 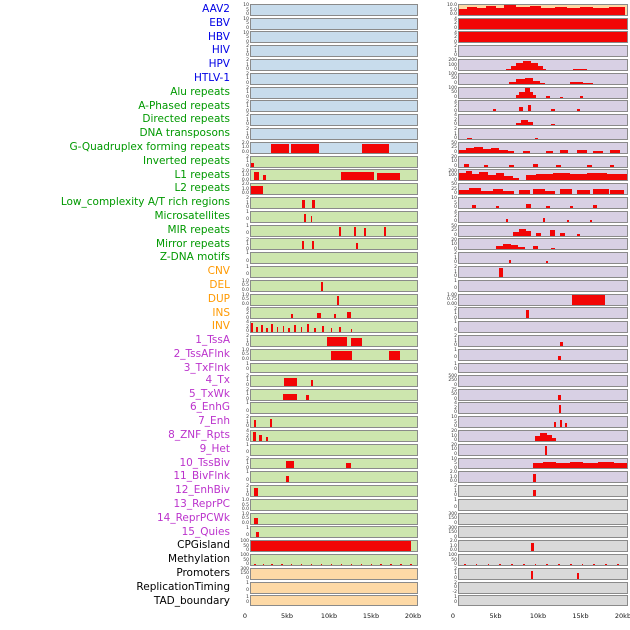 What do you see at coordinates (451, 304) in the screenshot?
I see `y-tick-label: 0.00` at bounding box center [451, 304].